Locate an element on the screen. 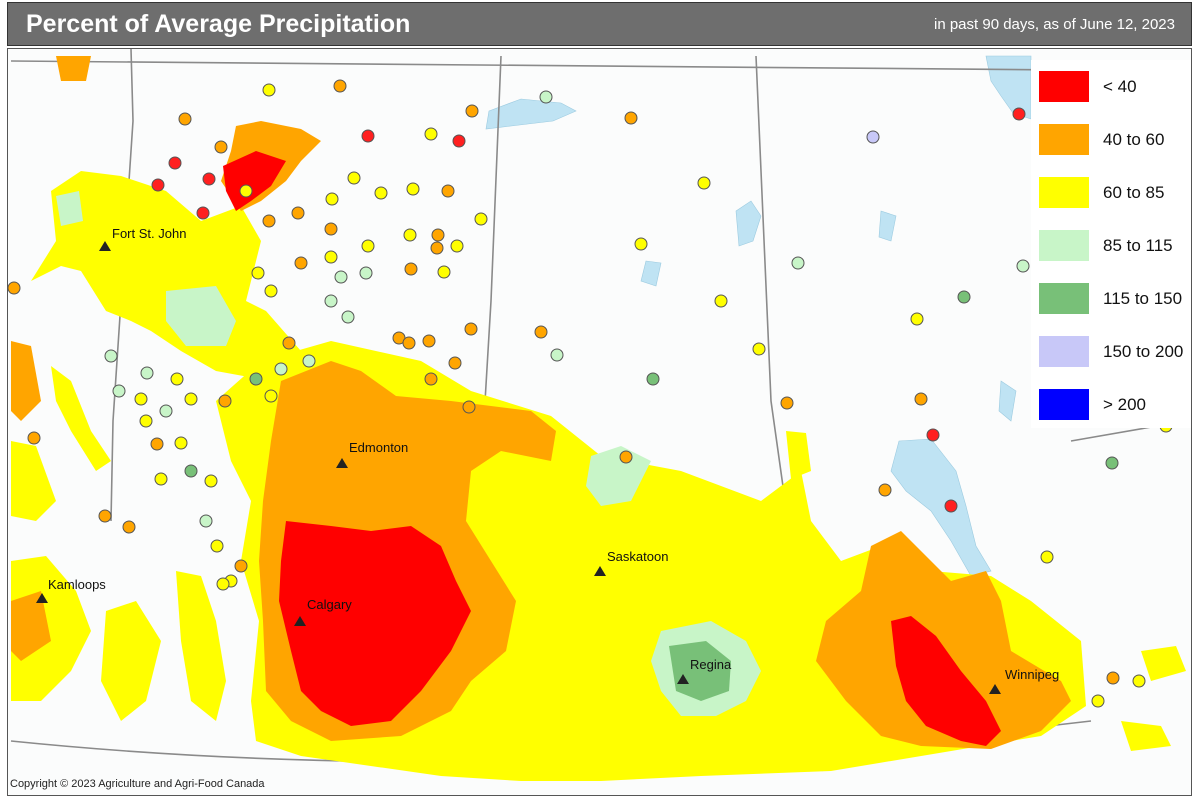 The height and width of the screenshot is (800, 1200). city-marker-regina is located at coordinates (683, 679).